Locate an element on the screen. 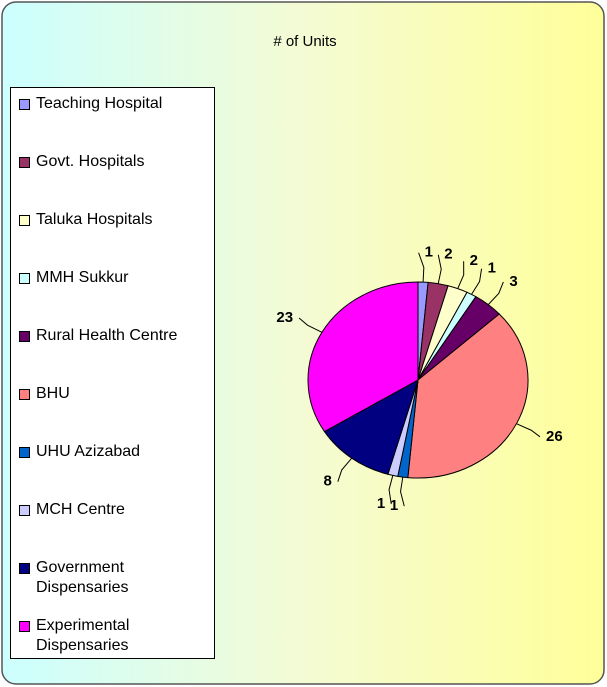 The width and height of the screenshot is (607, 687). legend-label: Govt. Hospitals is located at coordinates (90, 161).